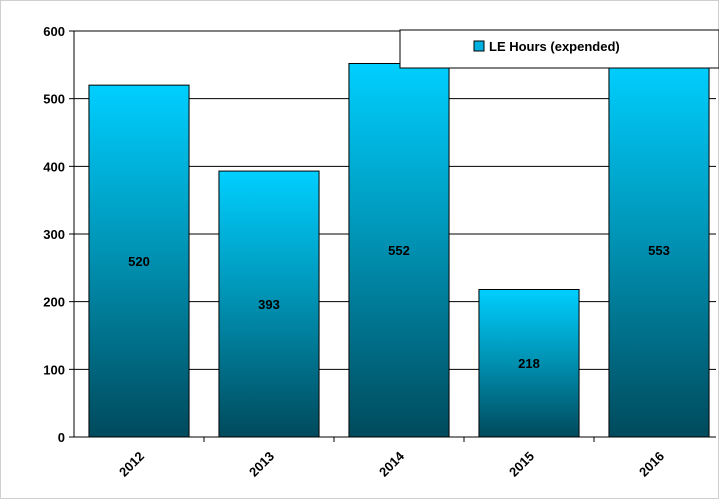  What do you see at coordinates (521, 464) in the screenshot?
I see `x-tick-label: 2015` at bounding box center [521, 464].